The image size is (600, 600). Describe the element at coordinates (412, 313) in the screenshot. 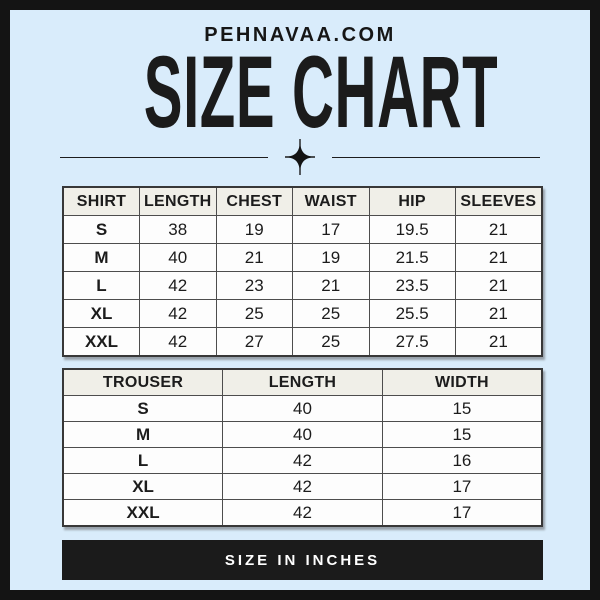

I see `value-cell: 25.5` at that location.